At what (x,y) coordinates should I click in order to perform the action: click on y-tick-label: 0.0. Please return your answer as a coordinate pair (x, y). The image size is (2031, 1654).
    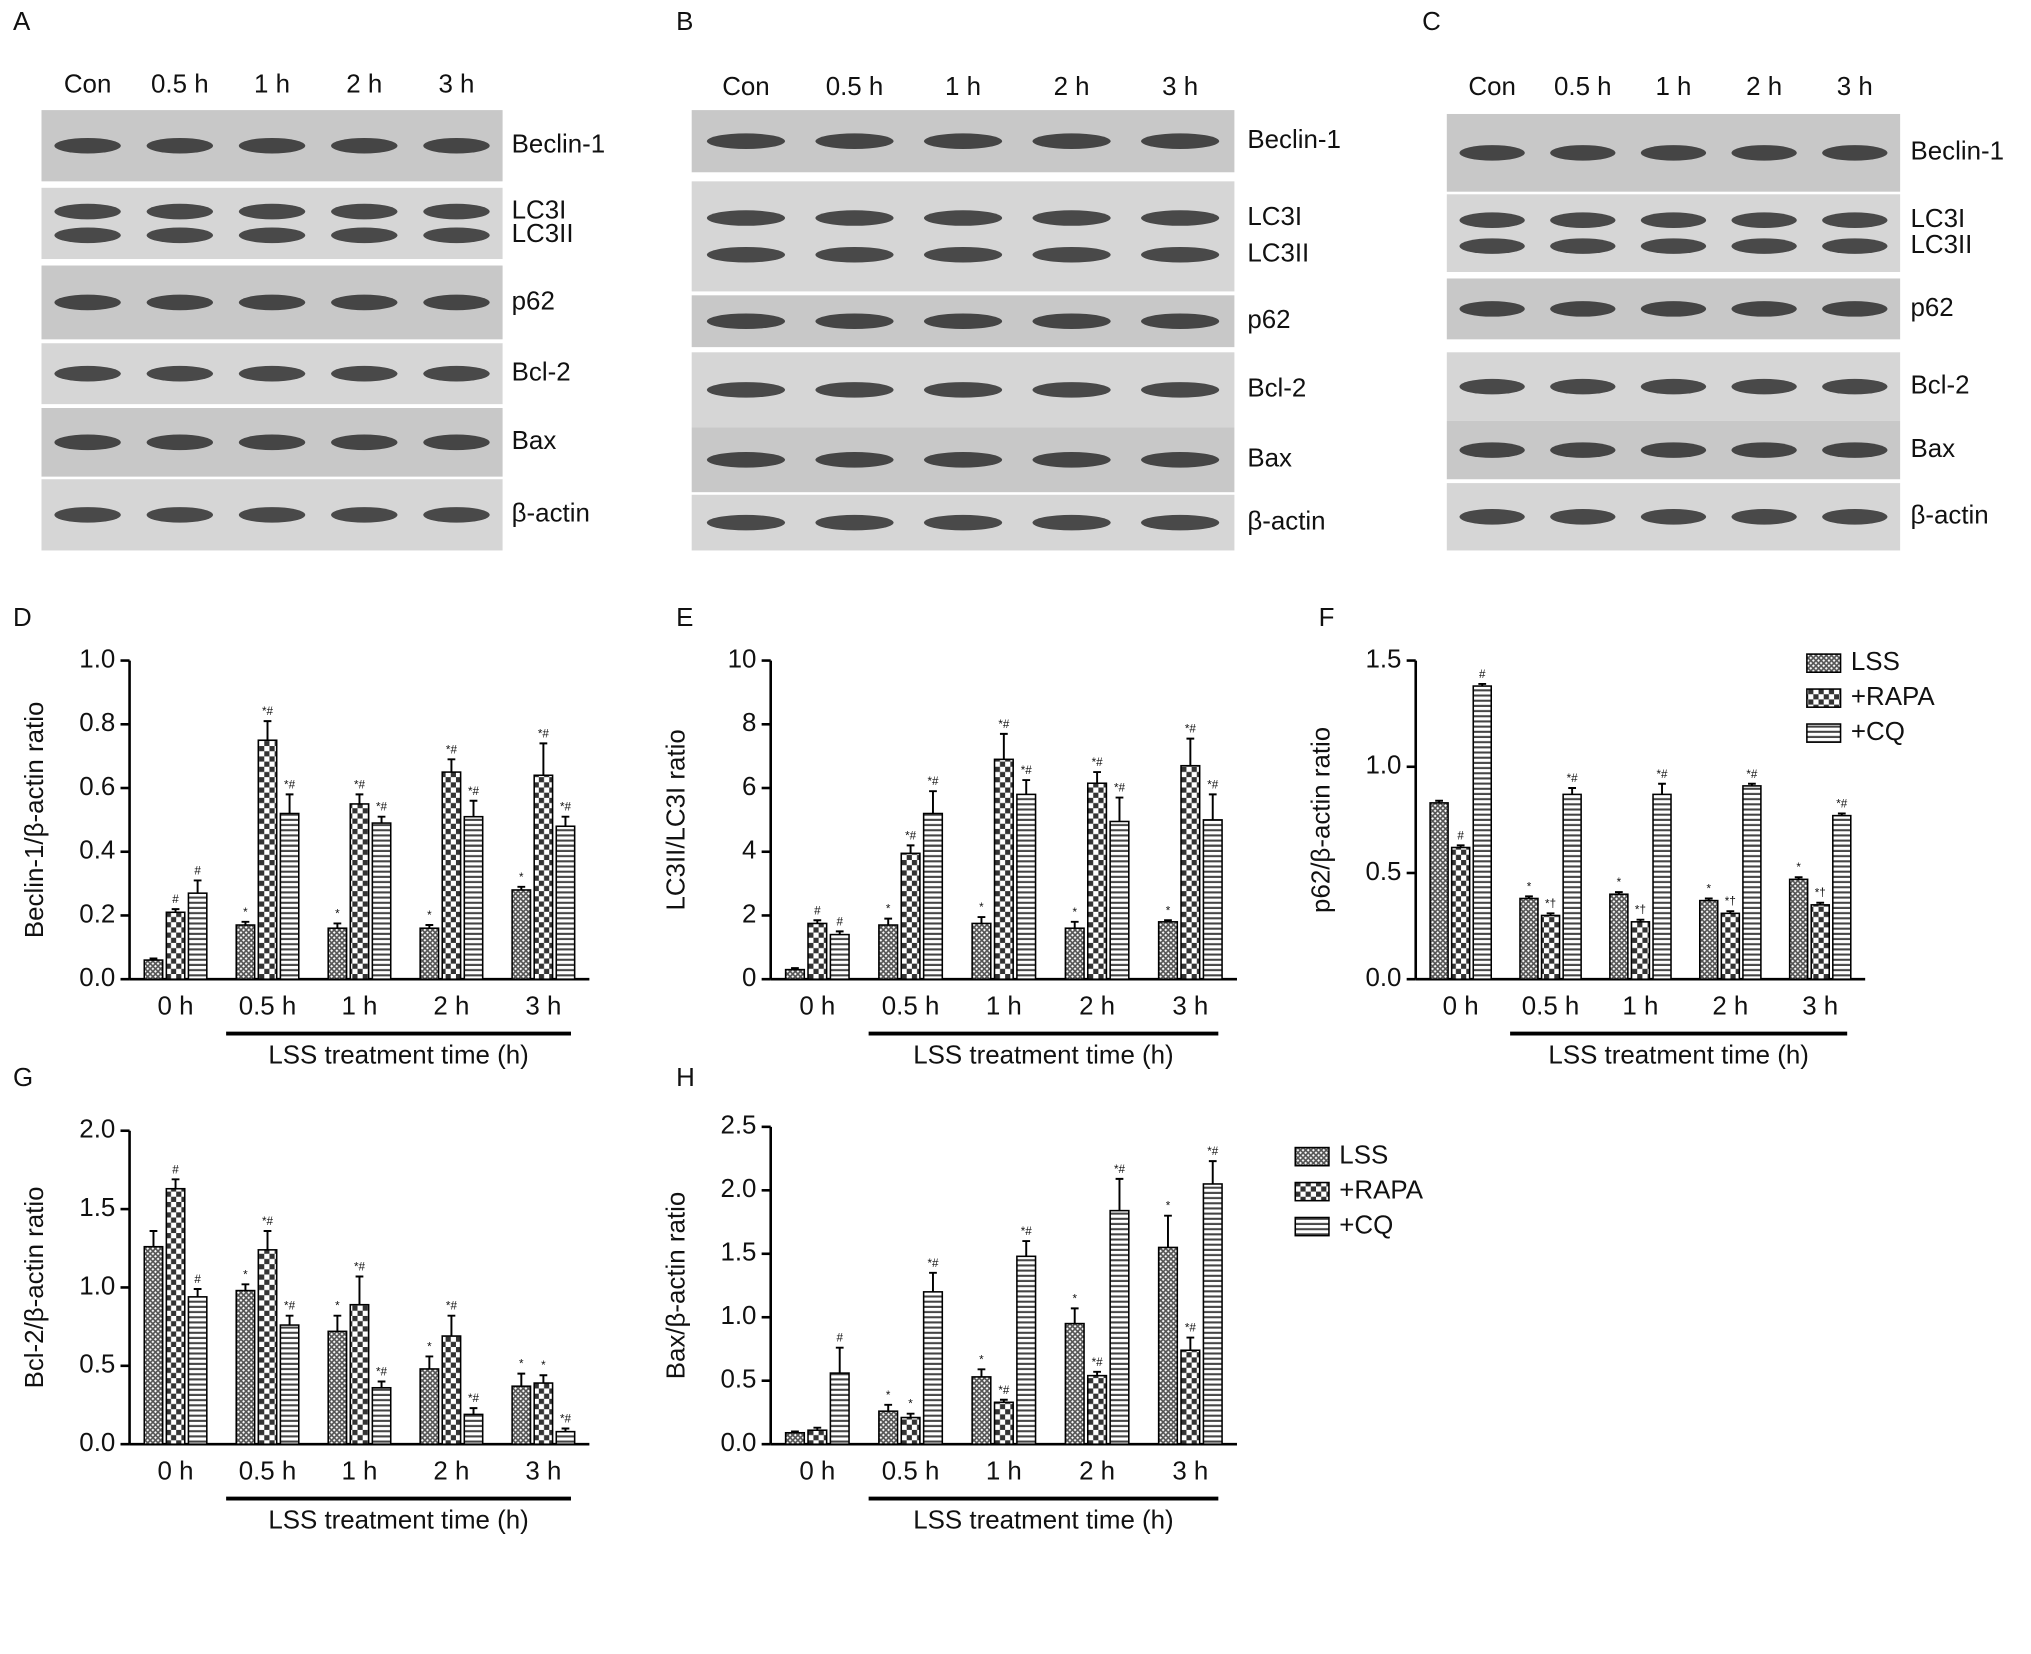
    Looking at the image, I should click on (738, 1443).